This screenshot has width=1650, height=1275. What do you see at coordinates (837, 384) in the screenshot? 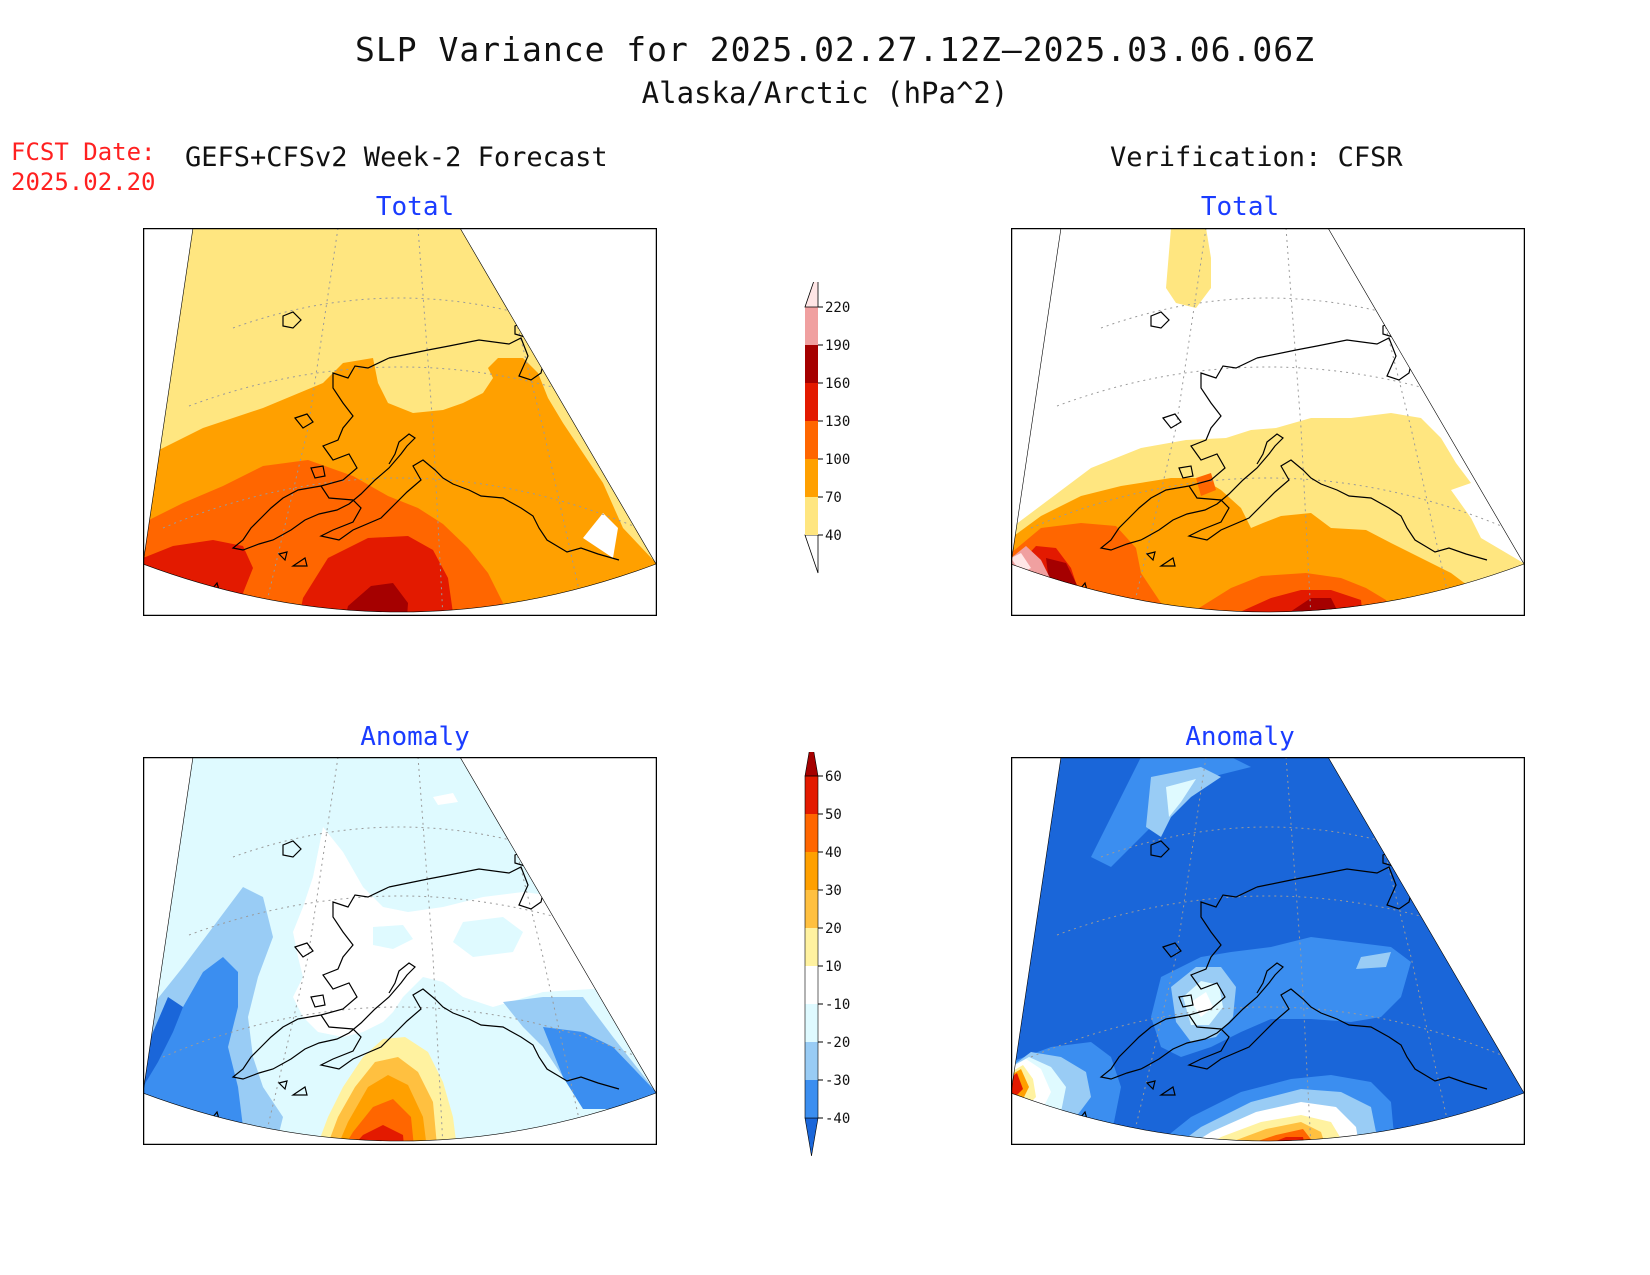
I see `colorbar-total-label: 160` at bounding box center [837, 384].